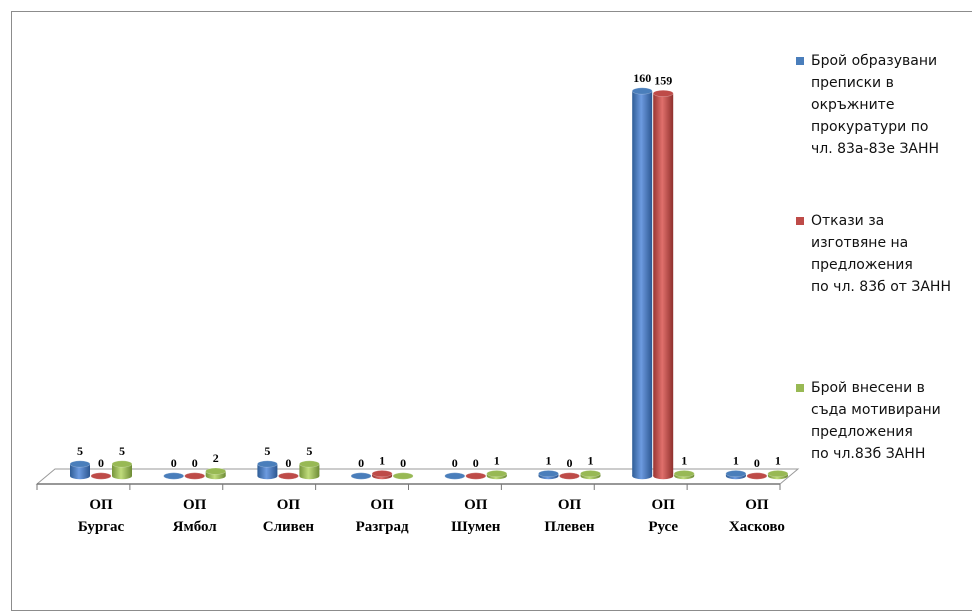 The image size is (972, 611). Describe the element at coordinates (195, 527) in the screenshot. I see `category-label-name: Ямбол` at that location.